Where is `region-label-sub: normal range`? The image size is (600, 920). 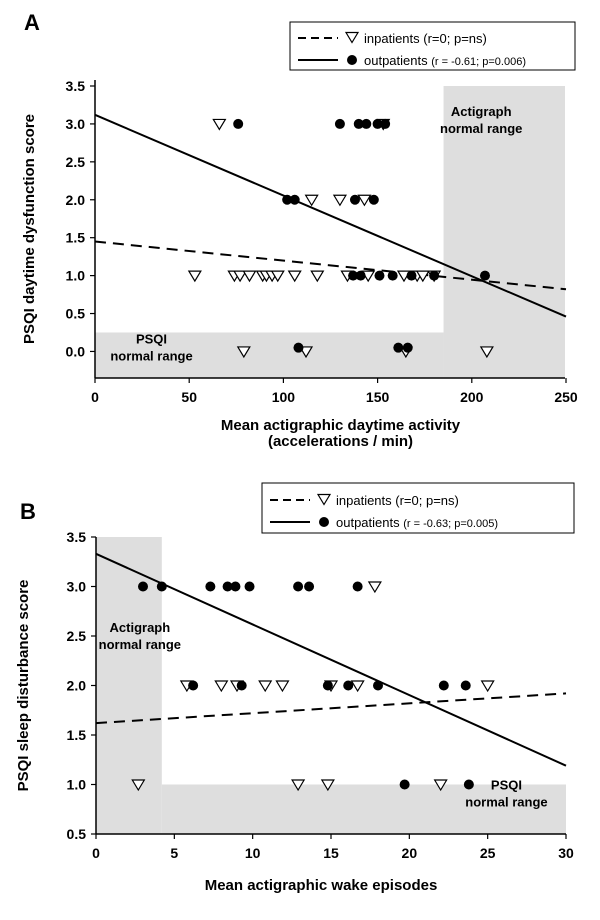 region-label-sub: normal range is located at coordinates (481, 128).